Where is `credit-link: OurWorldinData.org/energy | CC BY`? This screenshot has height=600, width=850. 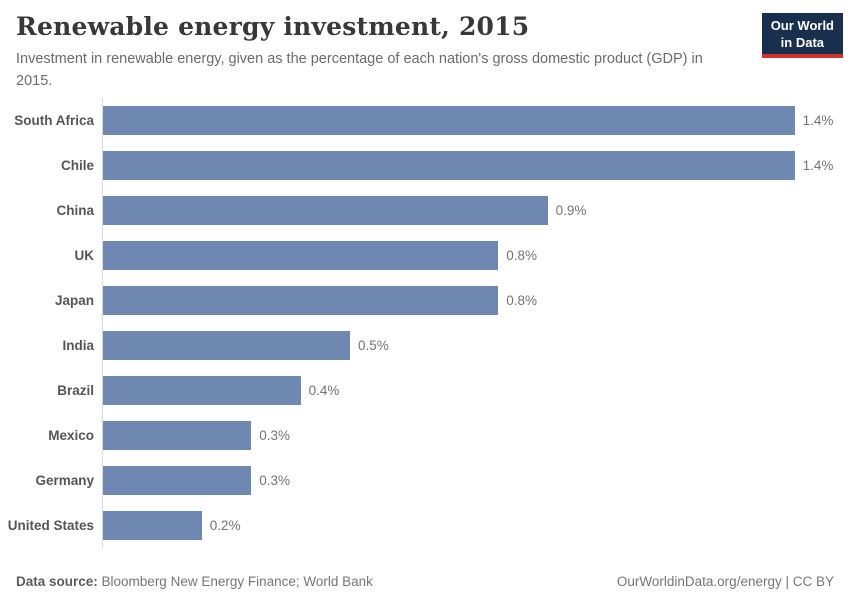 credit-link: OurWorldinData.org/energy | CC BY is located at coordinates (725, 581).